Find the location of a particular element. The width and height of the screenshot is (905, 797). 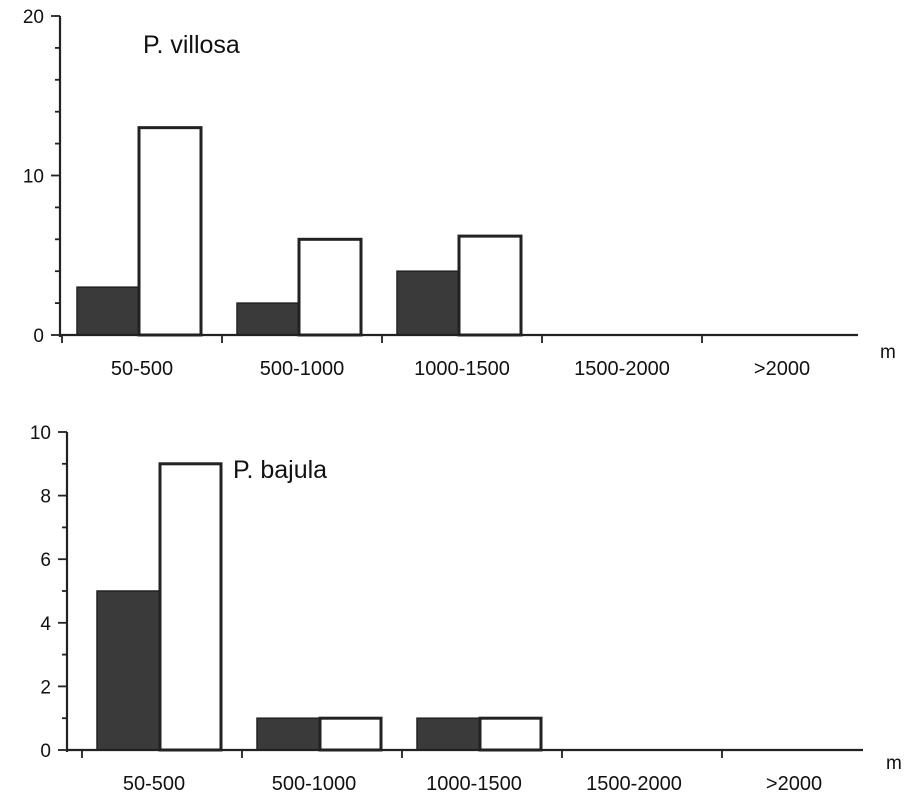

y-tick-label: 2 is located at coordinates (45, 687).